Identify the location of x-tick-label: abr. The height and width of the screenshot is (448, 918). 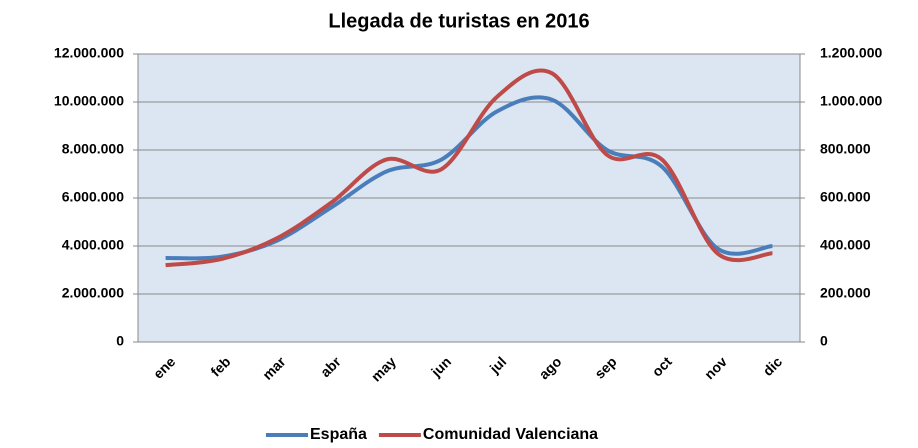
(330, 366).